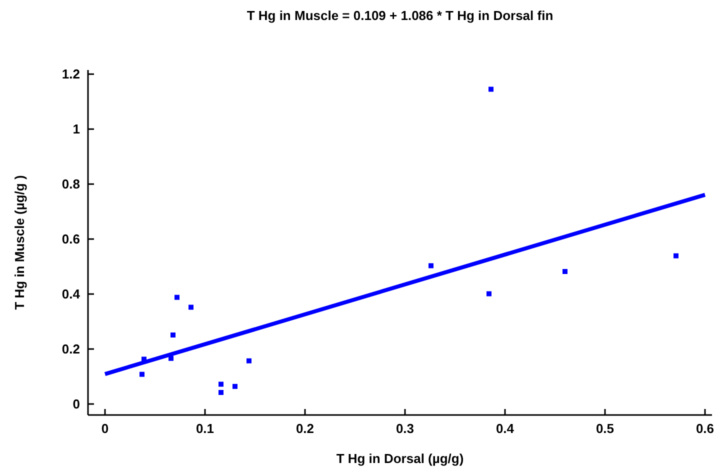  I want to click on y-tick-label: 0, so click(76, 404).